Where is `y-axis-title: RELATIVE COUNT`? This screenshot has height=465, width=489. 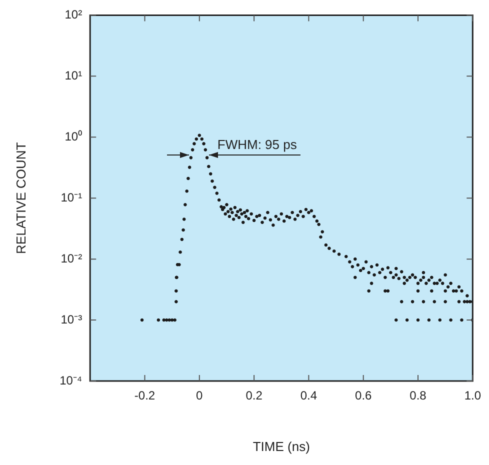 y-axis-title: RELATIVE COUNT is located at coordinates (20, 198).